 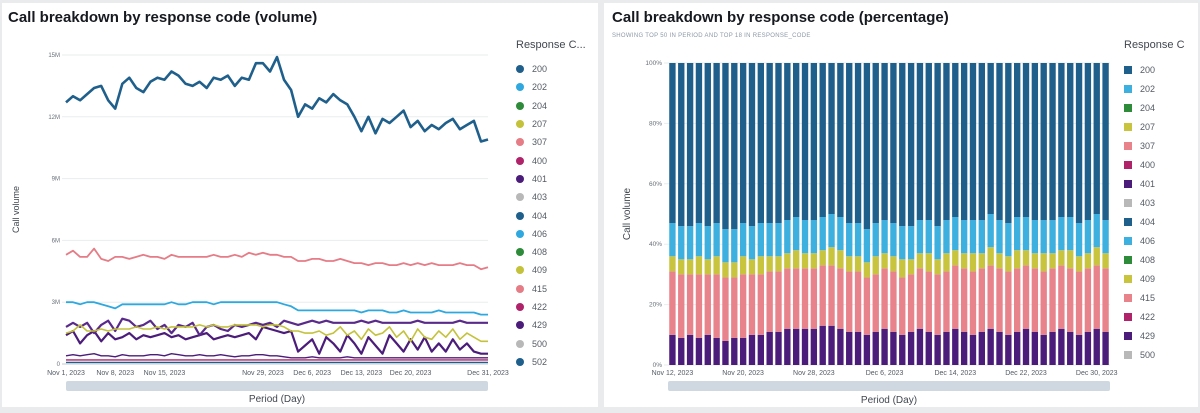 What do you see at coordinates (540, 252) in the screenshot?
I see `legend-label: 408` at bounding box center [540, 252].